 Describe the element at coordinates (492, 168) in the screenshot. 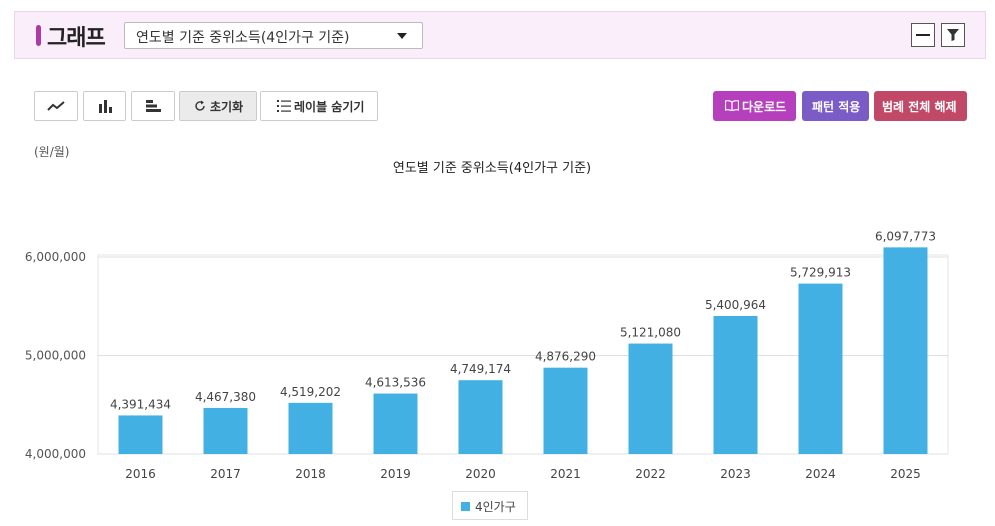

I see `chart-title: 연도별 기준 중위소득(4인가구 기준)` at that location.